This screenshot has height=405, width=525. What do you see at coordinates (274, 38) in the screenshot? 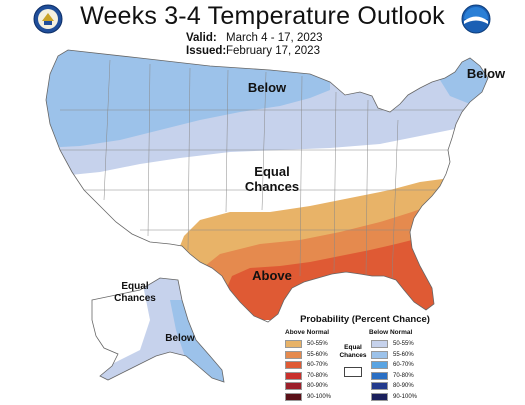
I see `valid-value: March 4 - 17, 2023` at bounding box center [274, 38].